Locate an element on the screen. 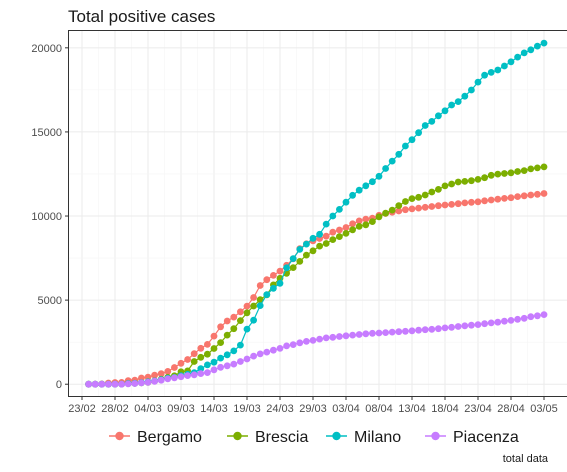 The height and width of the screenshot is (472, 567). legend-label: Brescia is located at coordinates (281, 437).